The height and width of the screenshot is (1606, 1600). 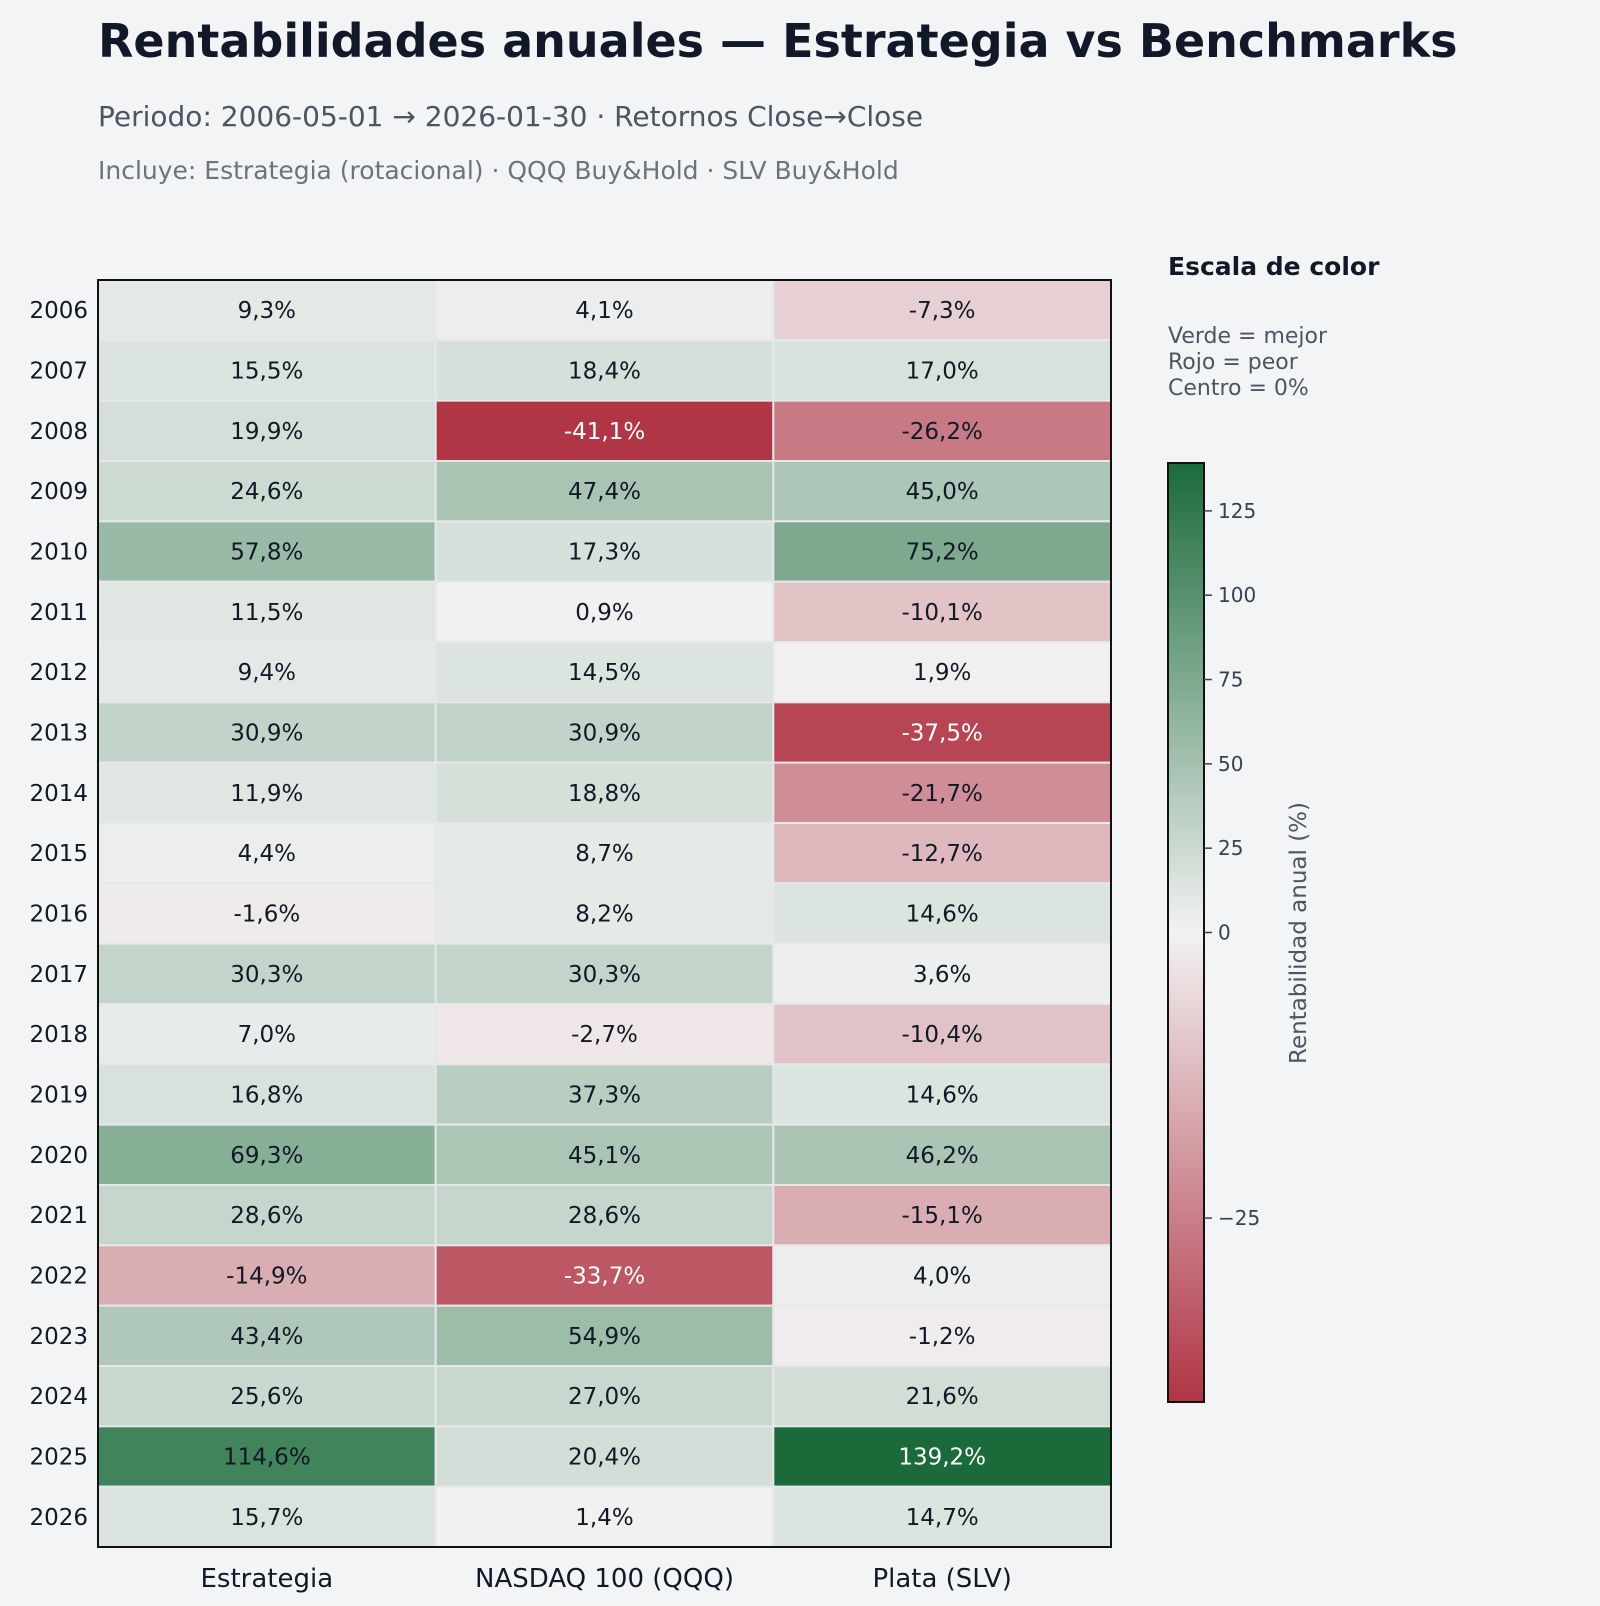 What do you see at coordinates (266, 1156) in the screenshot?
I see `cell-label: 69,3%` at bounding box center [266, 1156].